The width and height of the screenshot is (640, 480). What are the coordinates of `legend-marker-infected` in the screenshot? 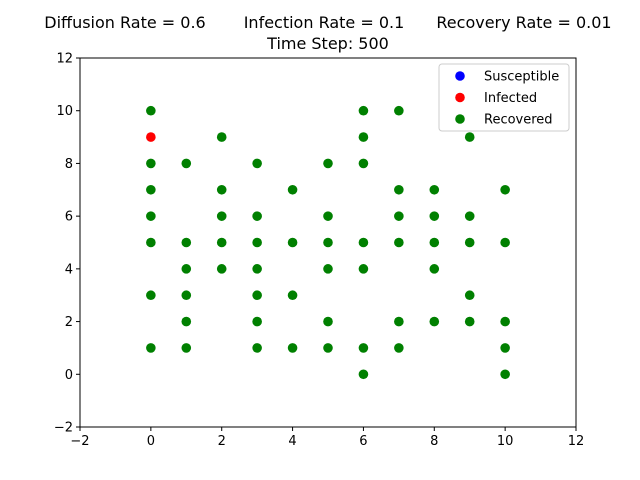 It's located at (460, 97).